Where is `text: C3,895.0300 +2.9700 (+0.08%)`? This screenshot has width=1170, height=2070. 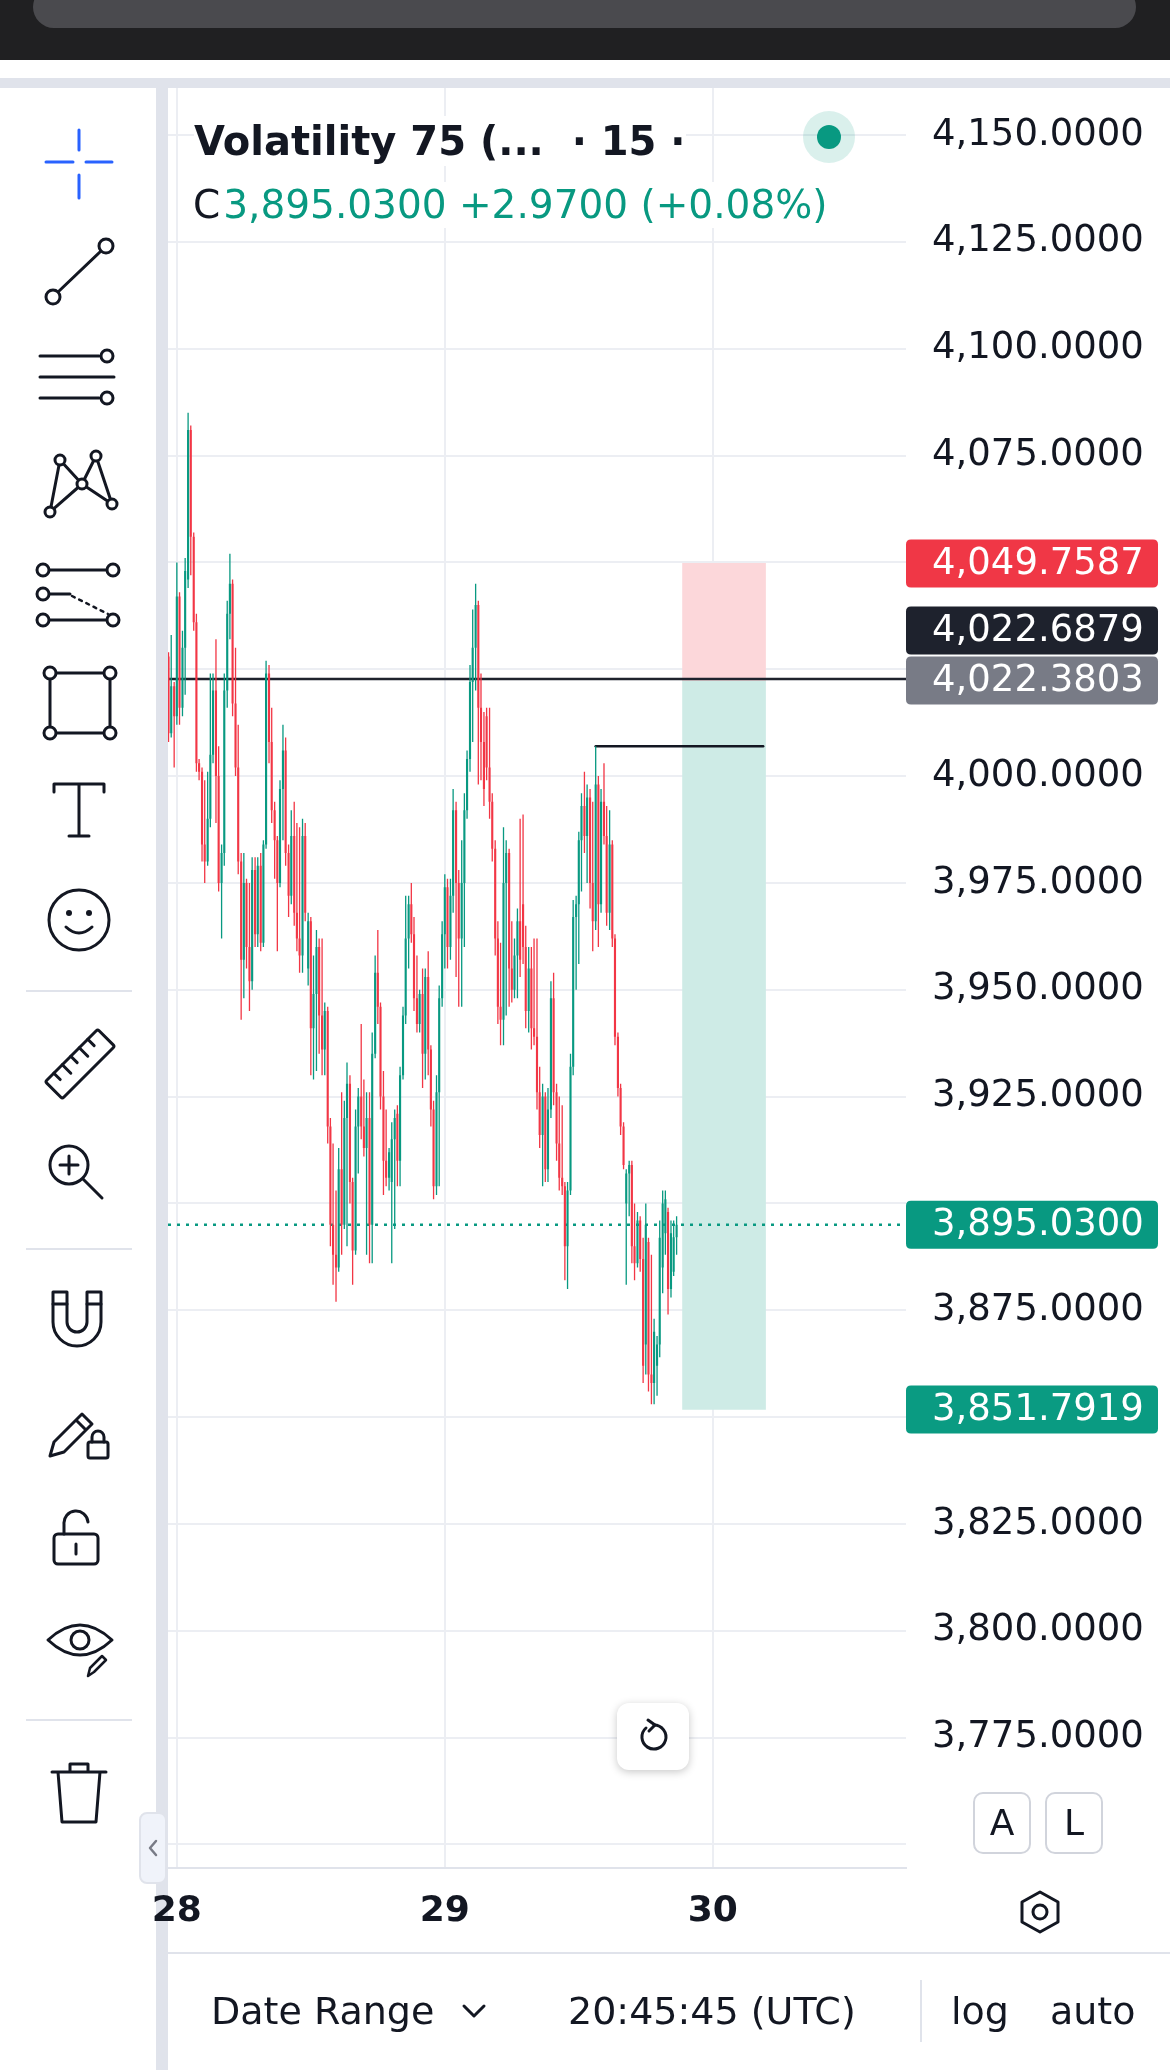 text: C3,895.0300 +2.9700 (+0.08%) is located at coordinates (510, 205).